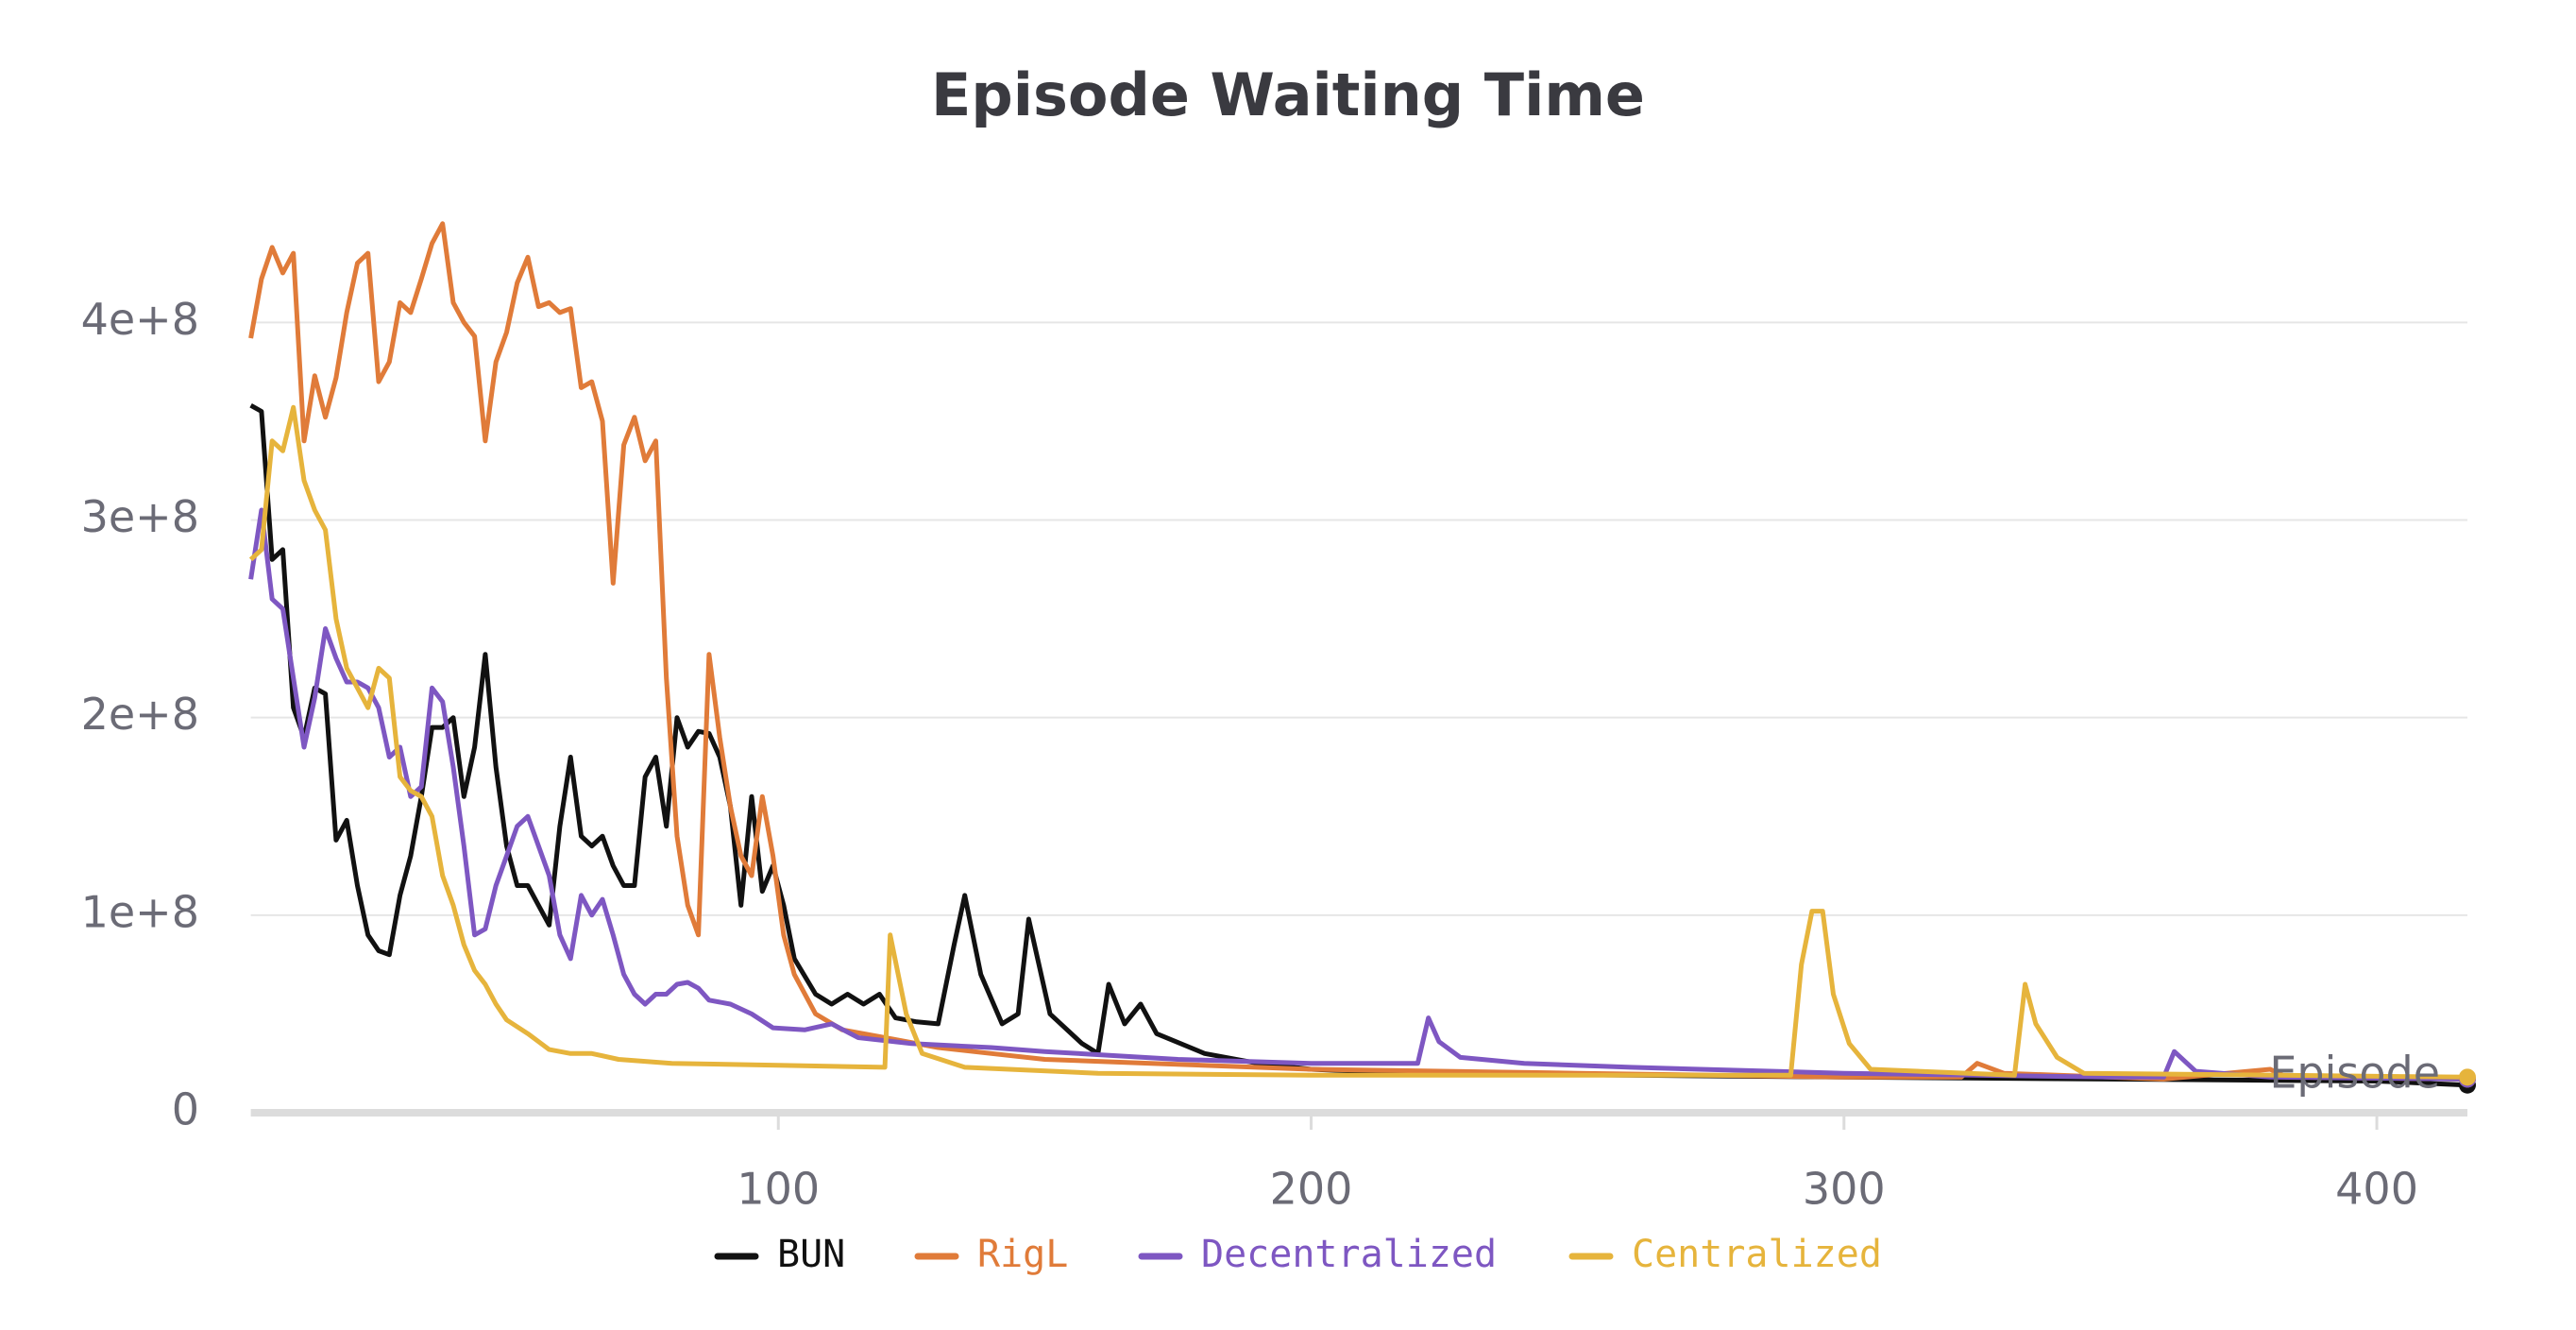 This screenshot has width=2576, height=1330. What do you see at coordinates (140, 319) in the screenshot?
I see `y-tick-label: 4e+8` at bounding box center [140, 319].